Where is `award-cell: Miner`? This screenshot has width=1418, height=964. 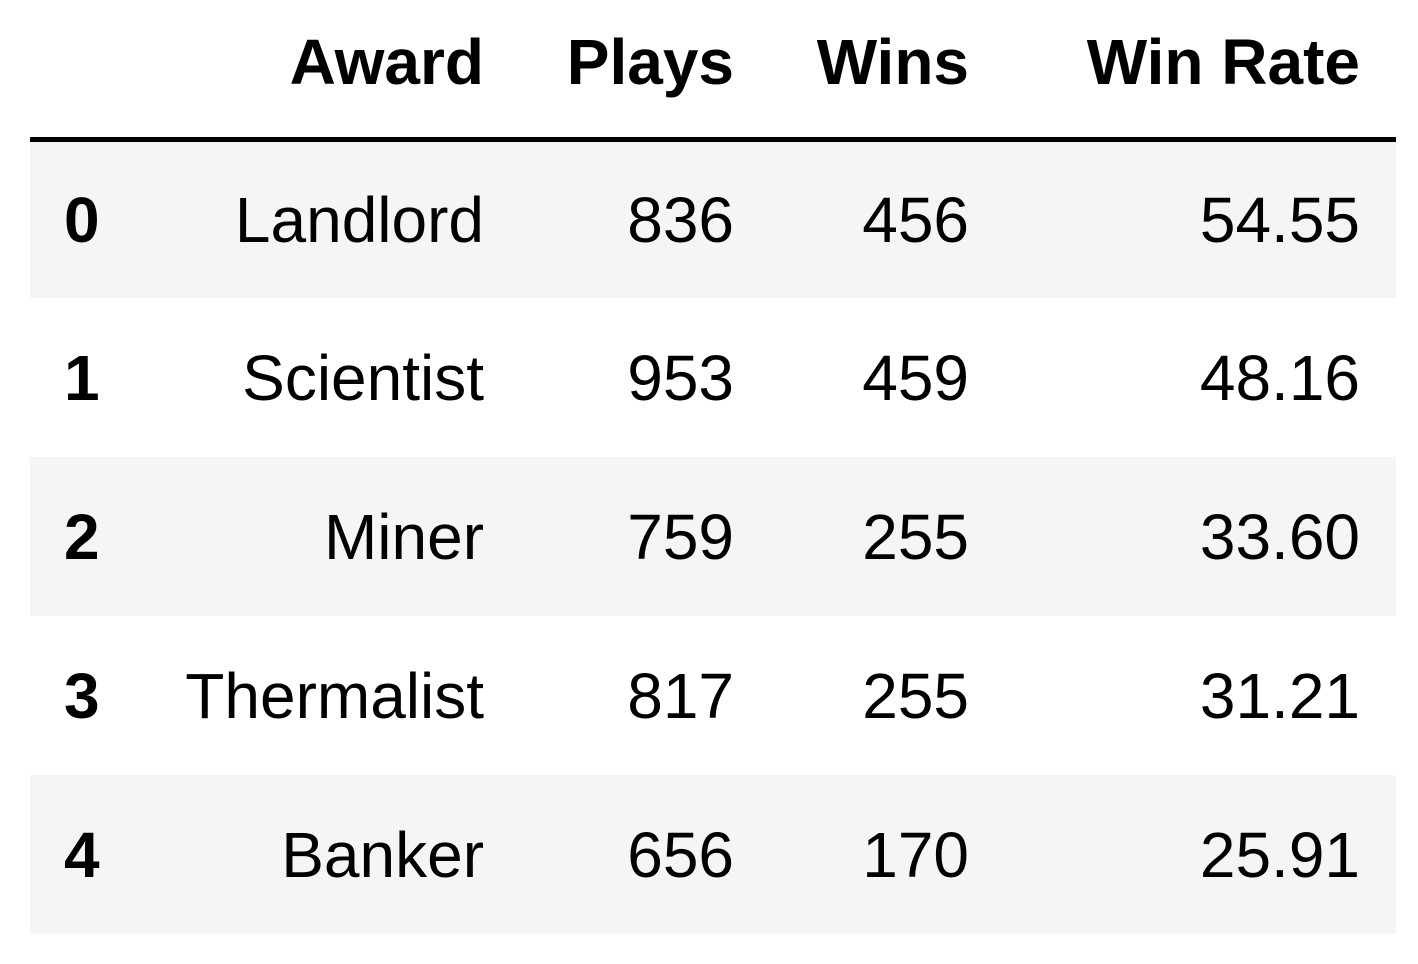
award-cell: Miner is located at coordinates (403, 536).